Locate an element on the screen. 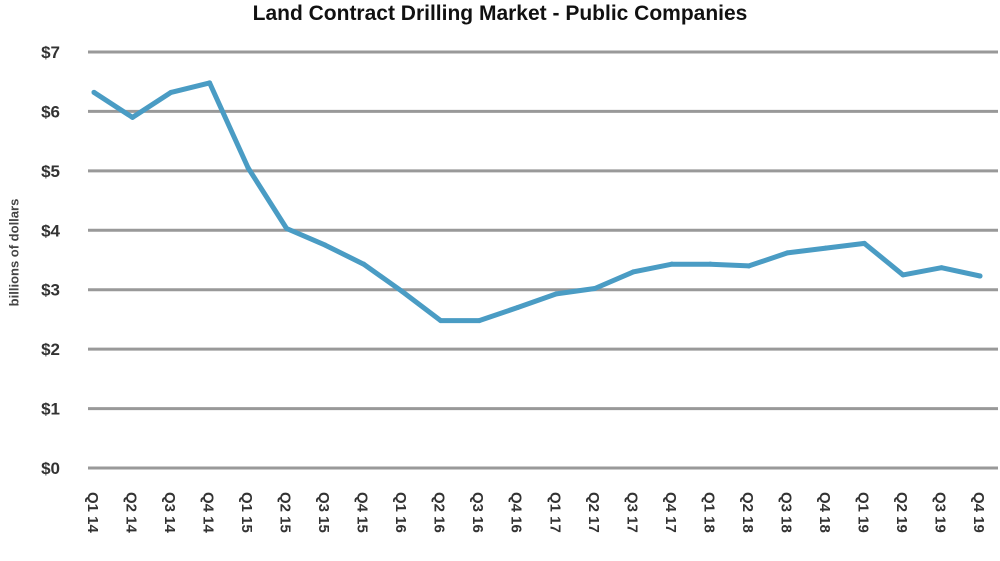 The image size is (1000, 561). x-tick-label: Q1 18 is located at coordinates (708, 512).